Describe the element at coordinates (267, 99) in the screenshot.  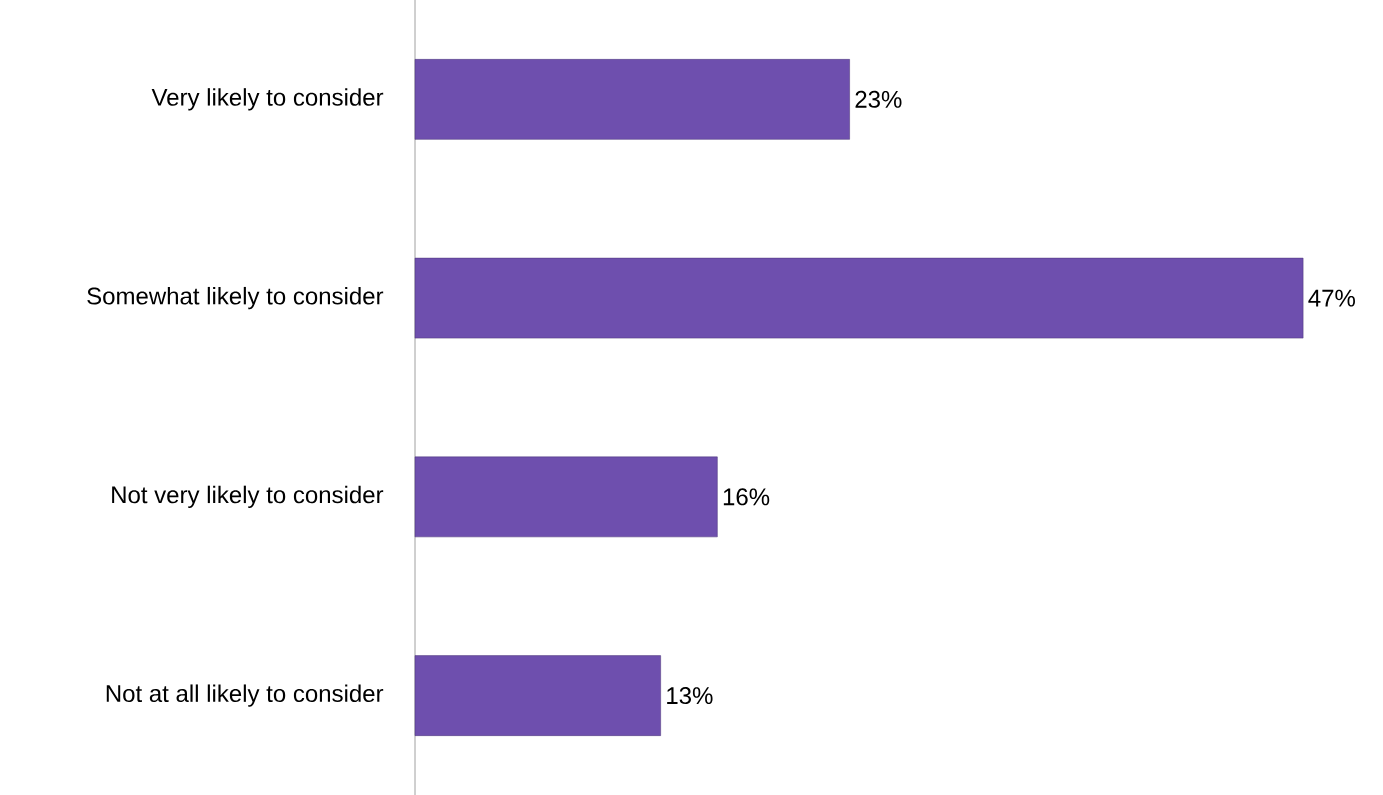
I see `y-tick-label: Very likely to consider` at that location.